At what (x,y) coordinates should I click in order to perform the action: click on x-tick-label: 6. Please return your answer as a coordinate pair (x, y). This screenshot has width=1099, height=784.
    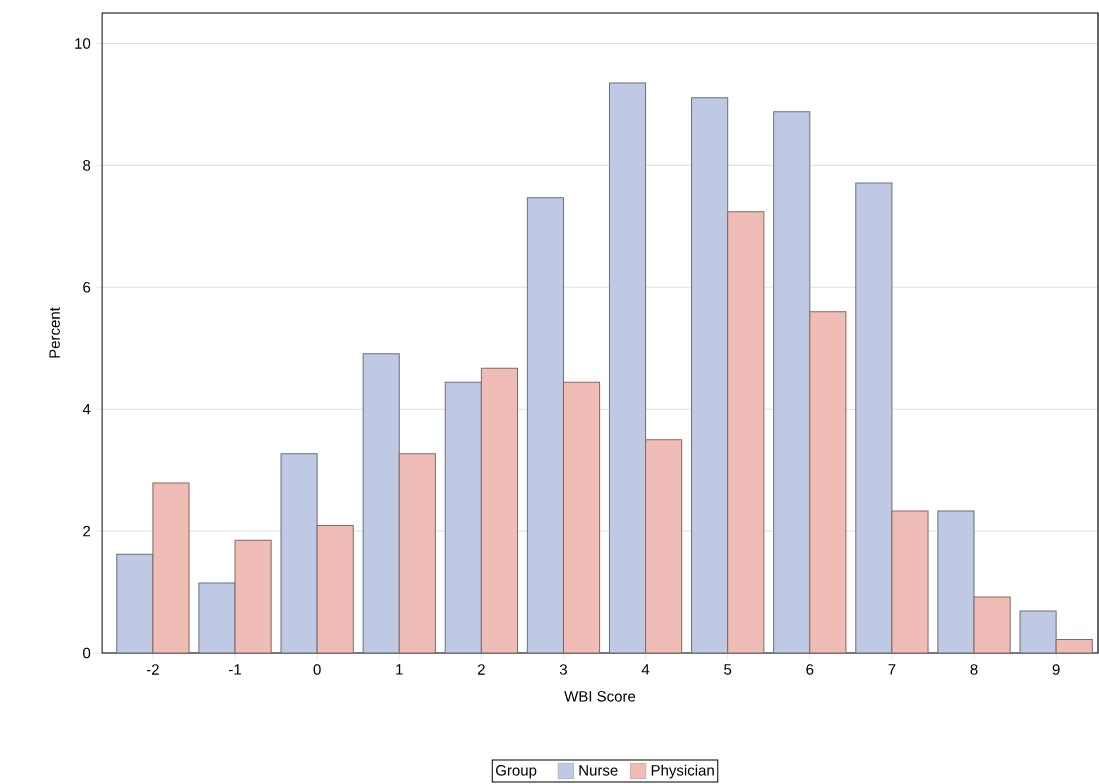
    Looking at the image, I should click on (810, 669).